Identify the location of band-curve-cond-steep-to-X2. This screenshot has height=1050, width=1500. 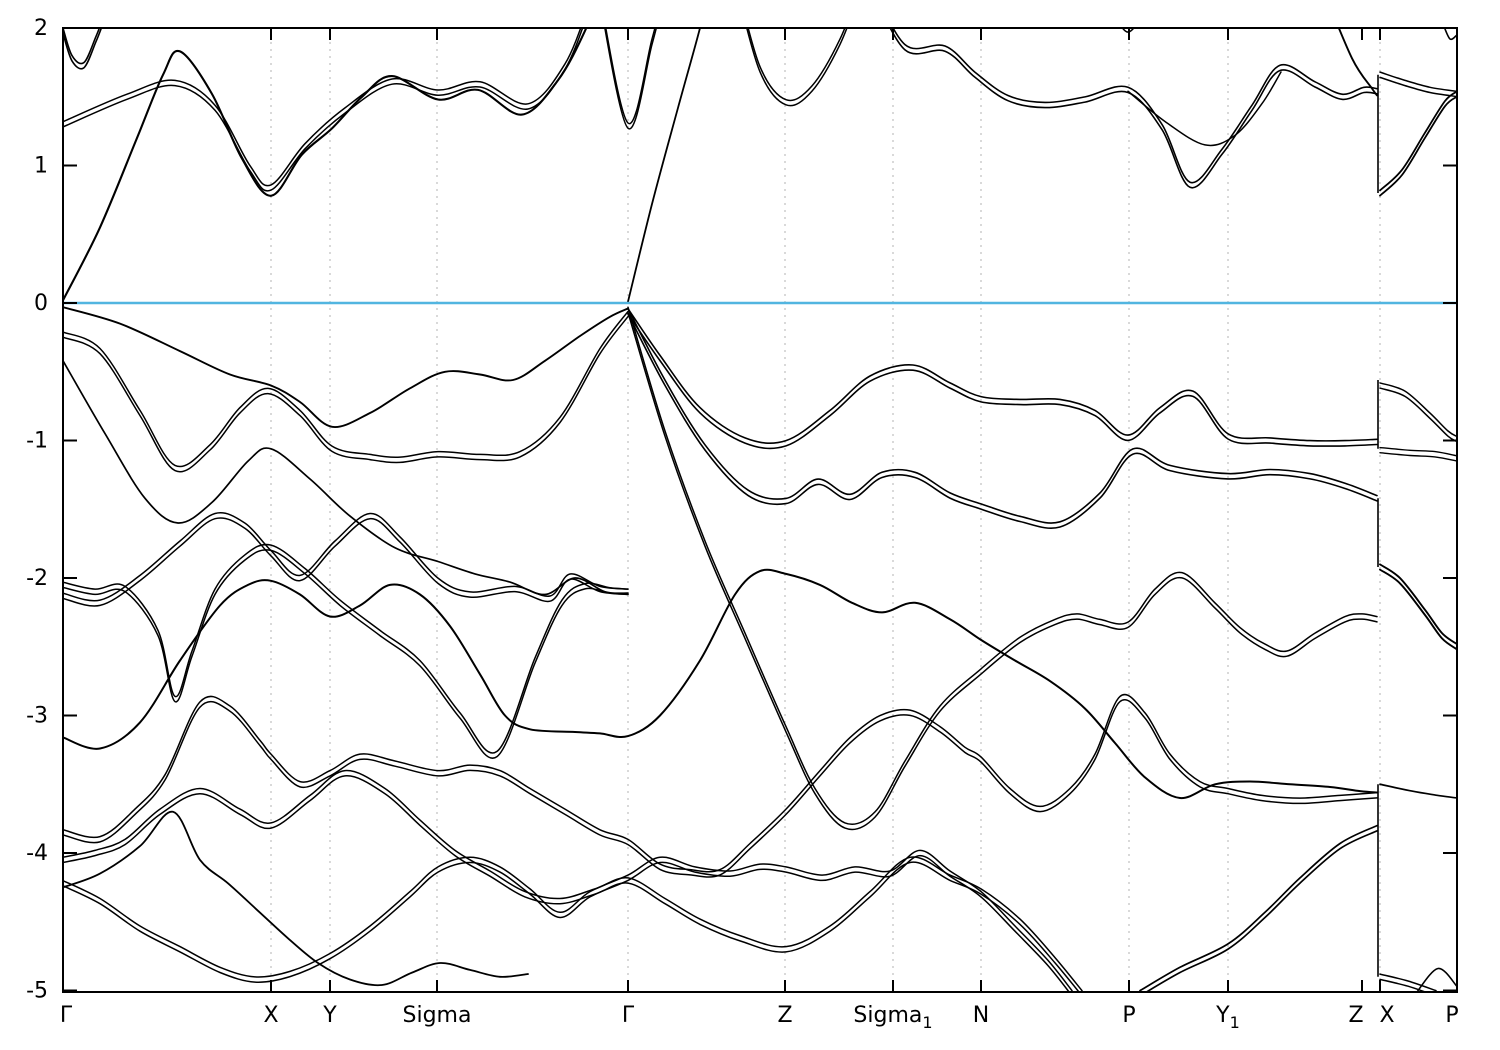
(1357, 62).